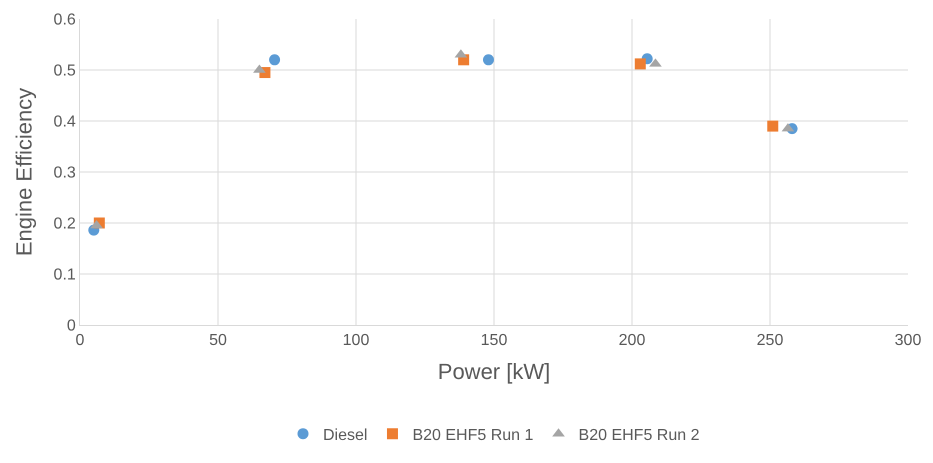 The width and height of the screenshot is (933, 463). I want to click on y-tick-label: 0.2, so click(65, 224).